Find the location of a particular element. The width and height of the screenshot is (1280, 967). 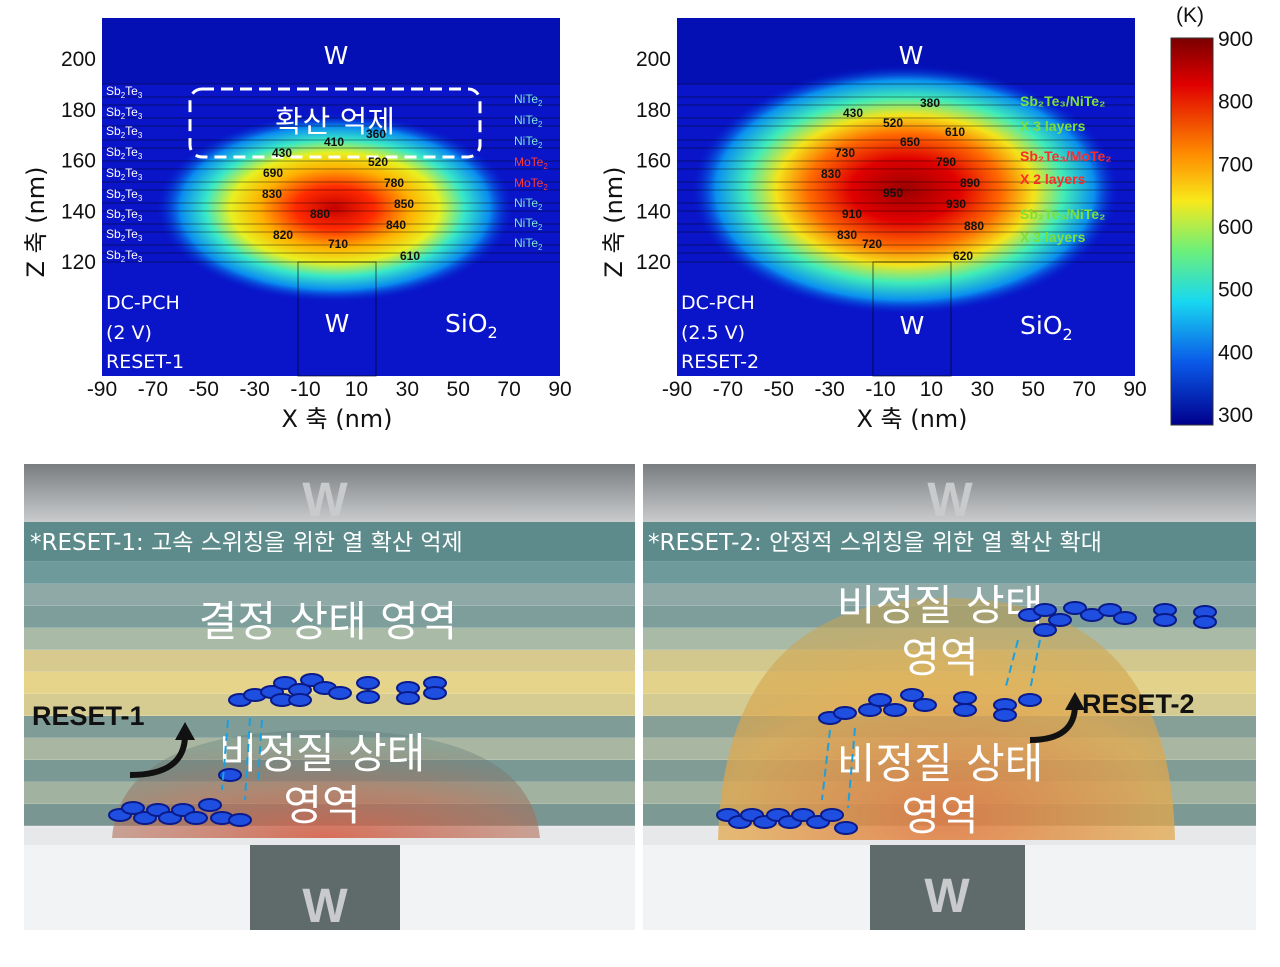

temperature-label: 830 is located at coordinates (272, 194).